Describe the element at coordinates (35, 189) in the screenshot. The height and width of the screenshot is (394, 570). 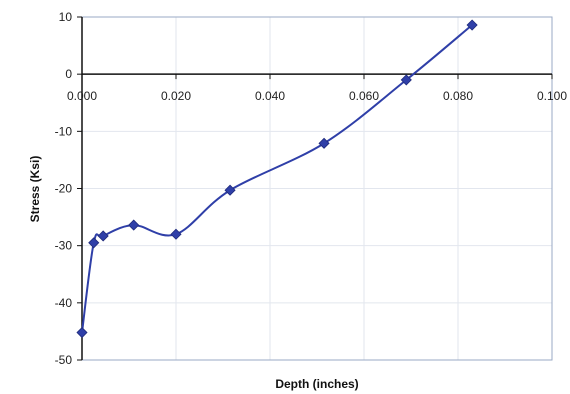
I see `y-axis-title: Stress (Ksi)` at that location.